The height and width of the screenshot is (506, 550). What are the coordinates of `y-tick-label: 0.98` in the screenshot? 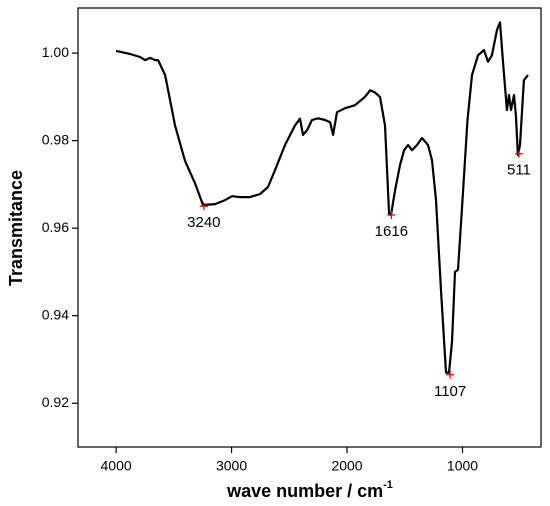 It's located at (55, 139).